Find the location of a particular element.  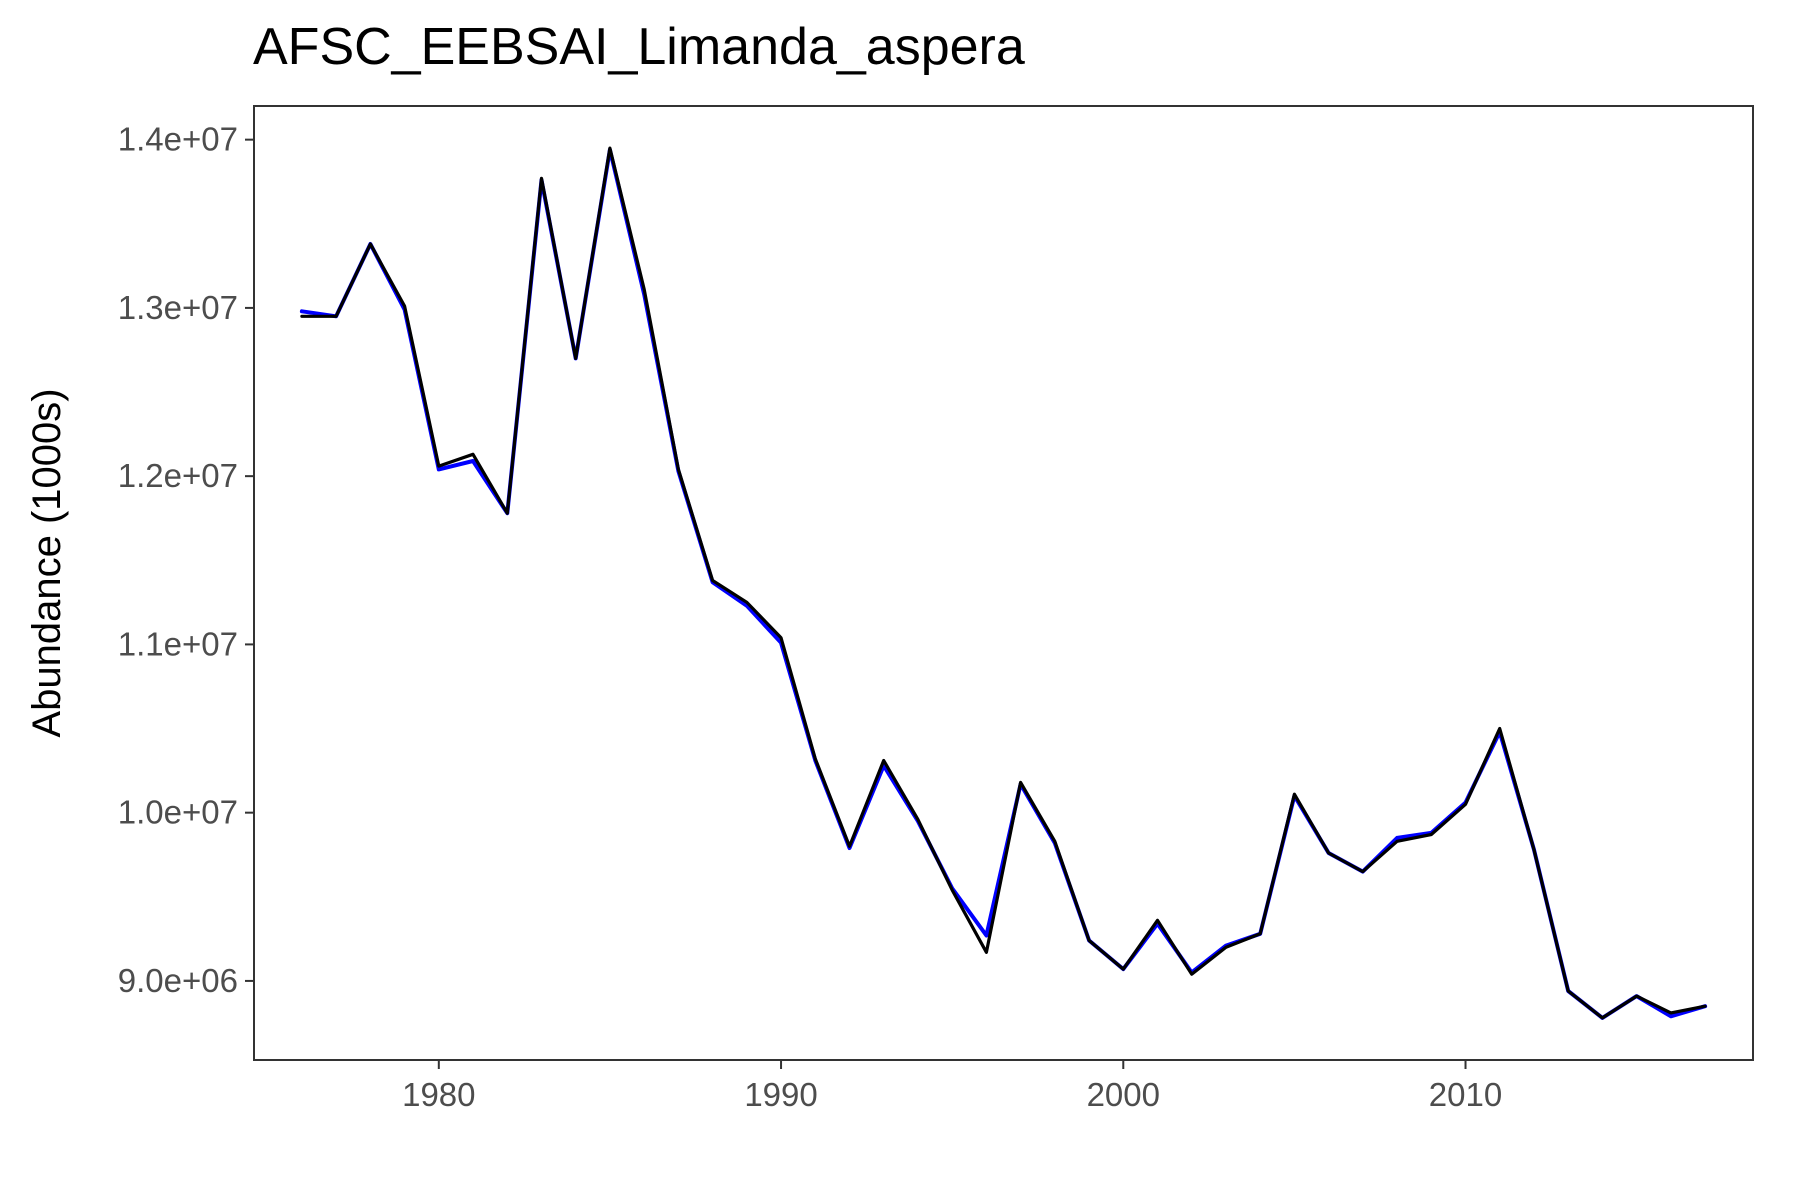

y-tick-label: 9.0e+06 is located at coordinates (178, 980).